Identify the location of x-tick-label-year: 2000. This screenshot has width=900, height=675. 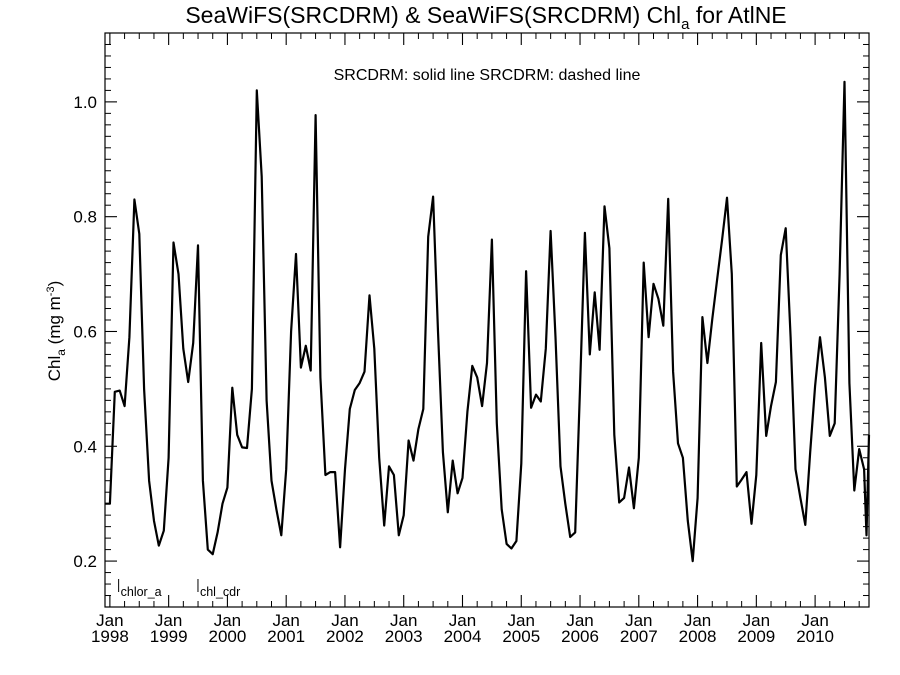
(228, 636).